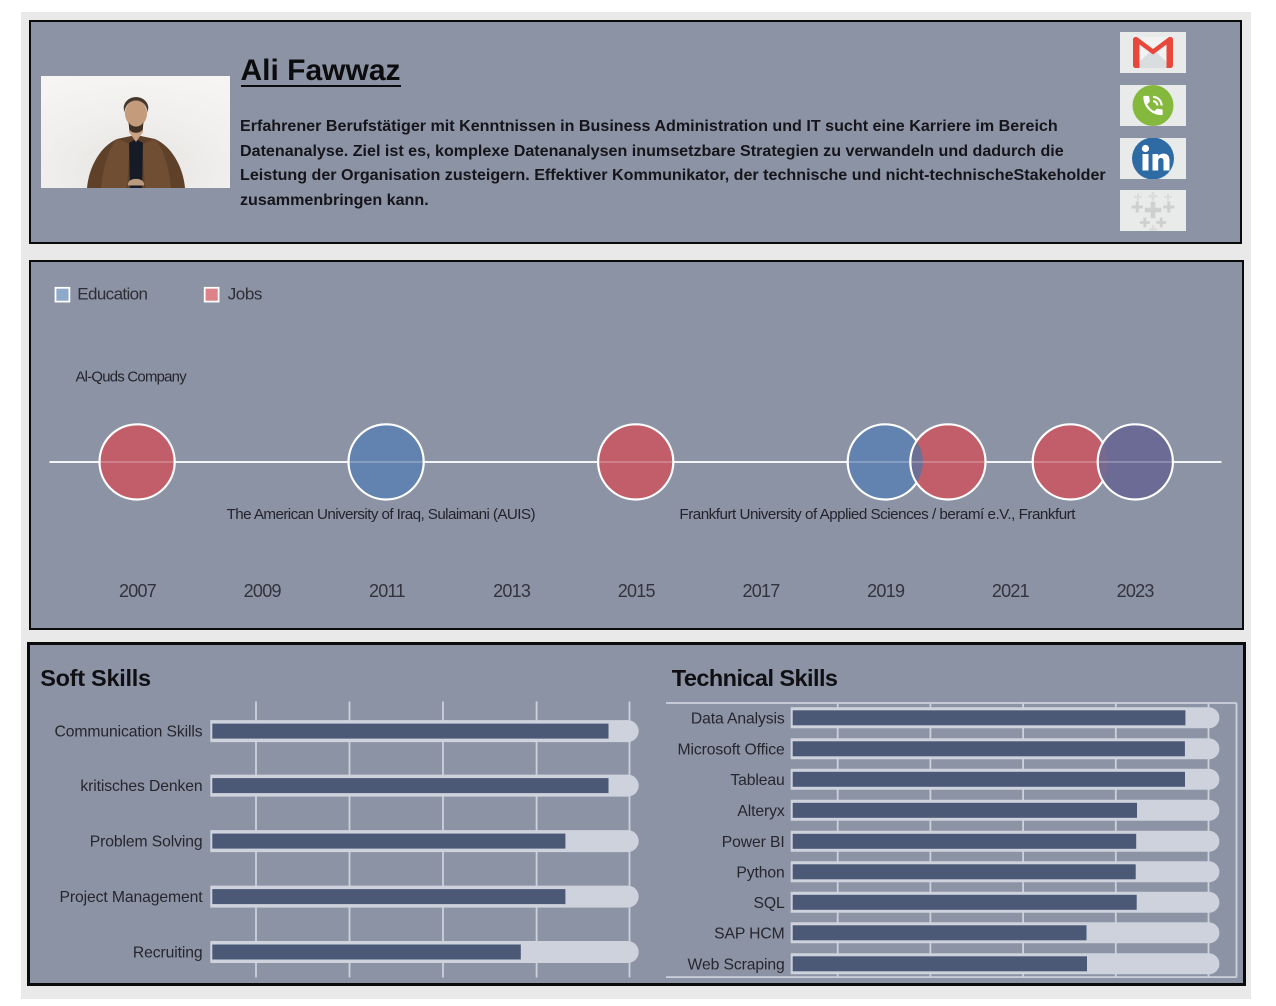 The image size is (1276, 1006). Describe the element at coordinates (112, 294) in the screenshot. I see `svg-text: Education` at that location.